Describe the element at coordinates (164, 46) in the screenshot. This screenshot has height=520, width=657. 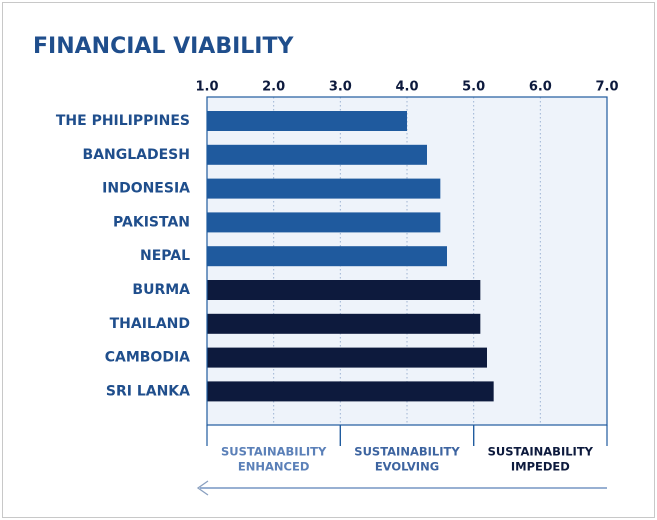
I see `chart-title: FINANCIAL VIABILITY` at that location.